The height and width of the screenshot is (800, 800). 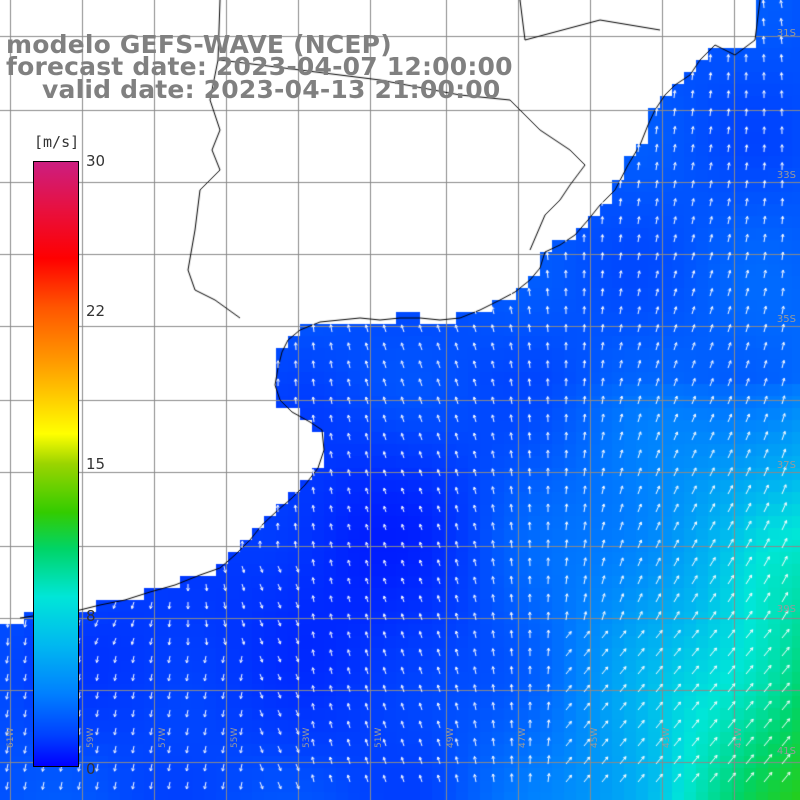 What do you see at coordinates (786, 175) in the screenshot?
I see `lat-label: 33S` at bounding box center [786, 175].